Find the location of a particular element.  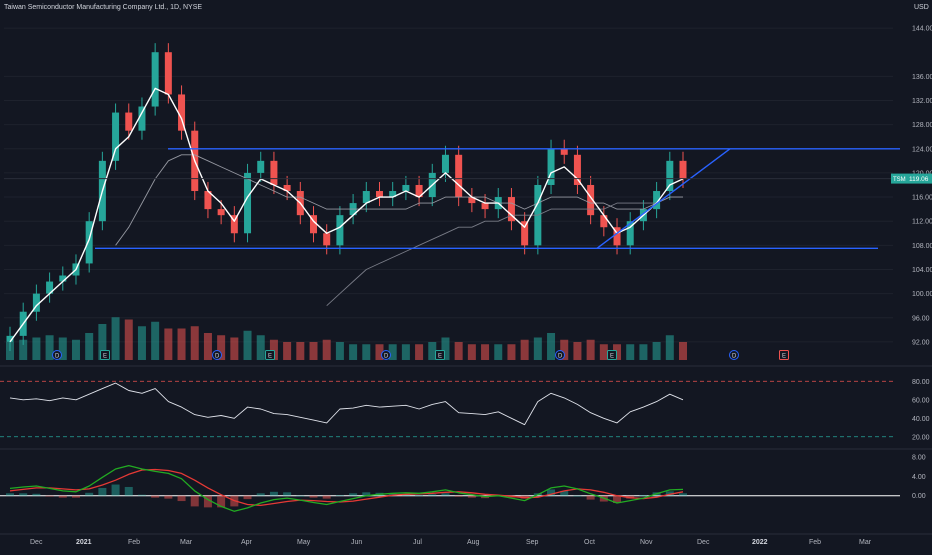

symbol-label: TSM is located at coordinates (899, 180).